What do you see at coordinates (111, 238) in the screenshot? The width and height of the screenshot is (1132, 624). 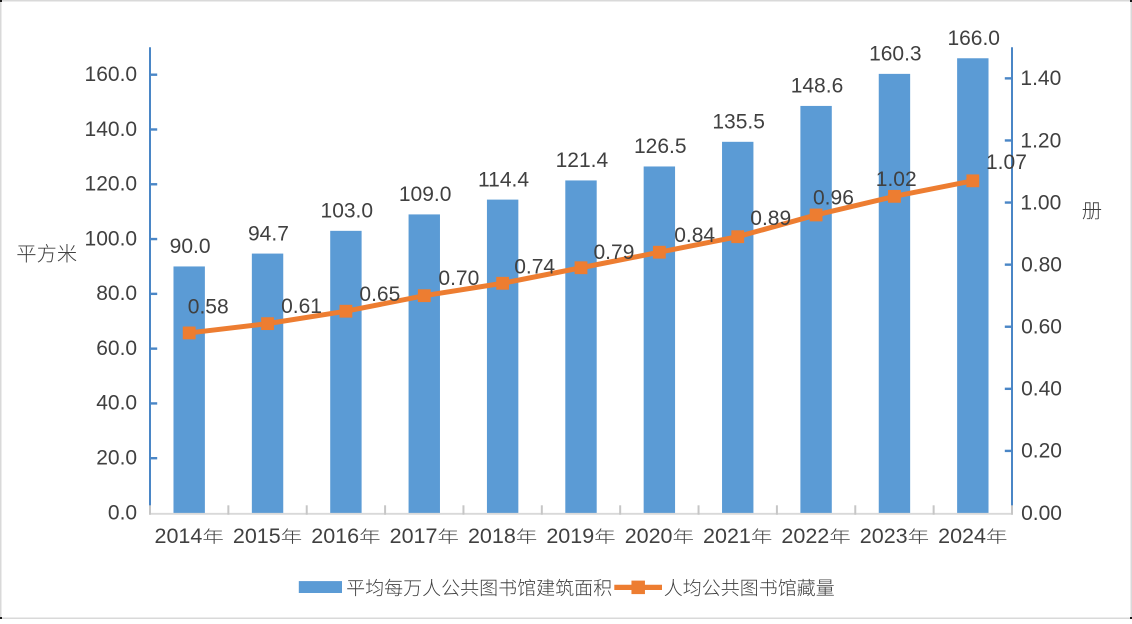 I see `svg-text: 100.0` at bounding box center [111, 238].